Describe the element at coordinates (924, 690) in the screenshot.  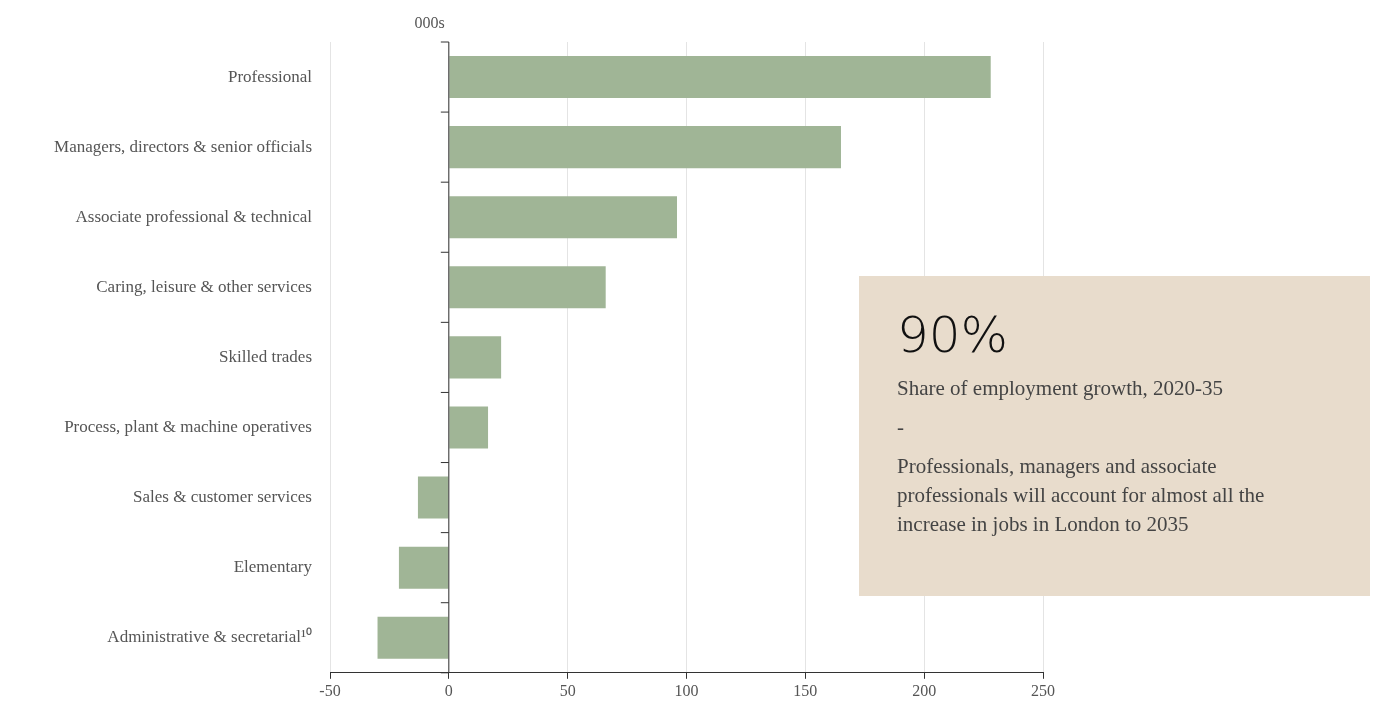
I see `x-tick-label: 200` at that location.